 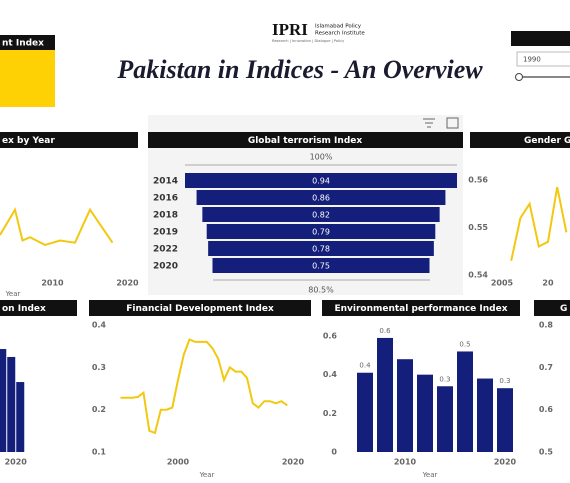 I want to click on value-label: 0.82, so click(x=321, y=215).